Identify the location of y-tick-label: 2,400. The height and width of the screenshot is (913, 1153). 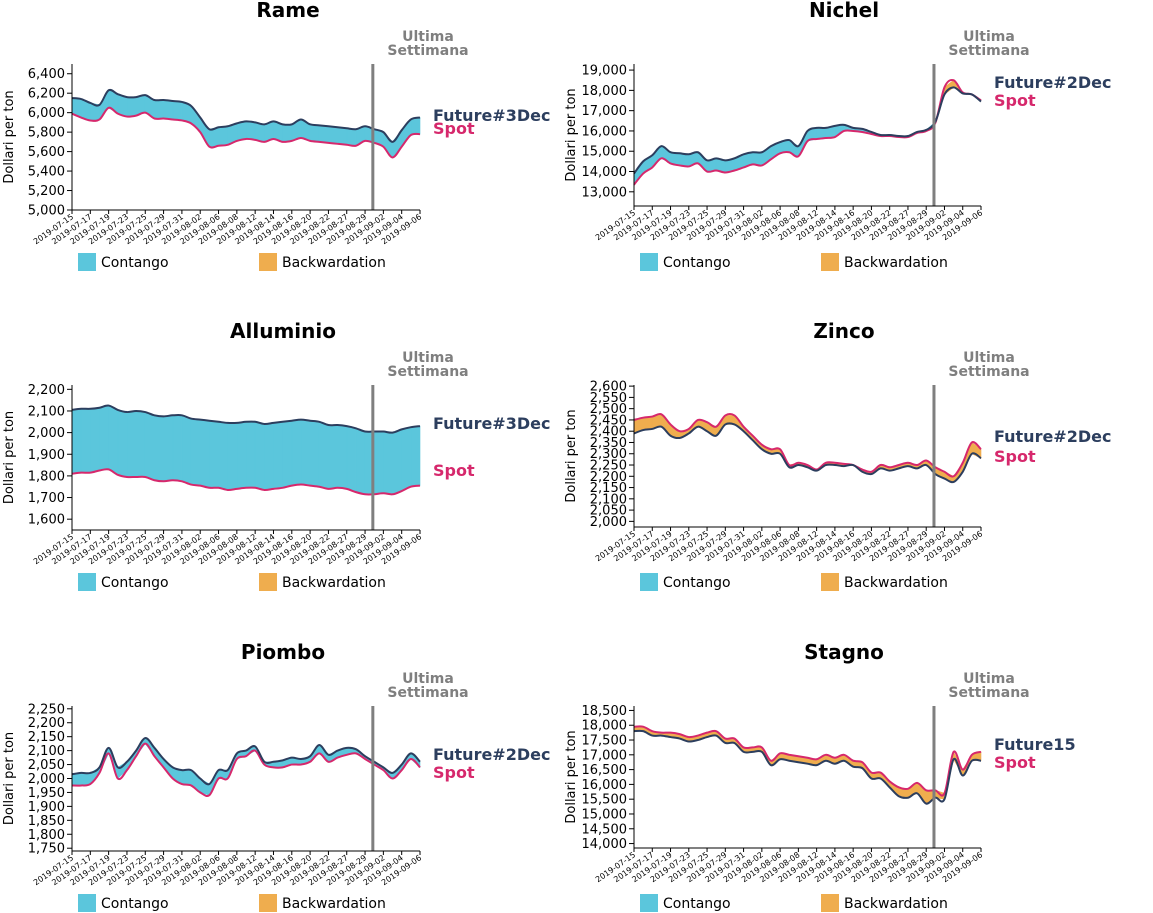
(608, 432).